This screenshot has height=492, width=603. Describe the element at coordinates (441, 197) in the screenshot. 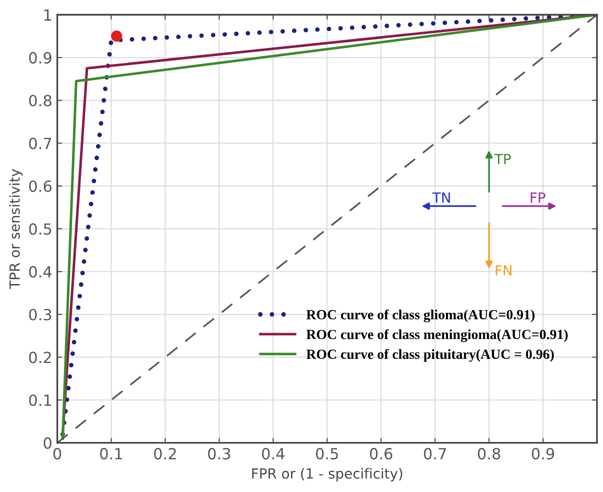

I see `annotation: TN` at that location.